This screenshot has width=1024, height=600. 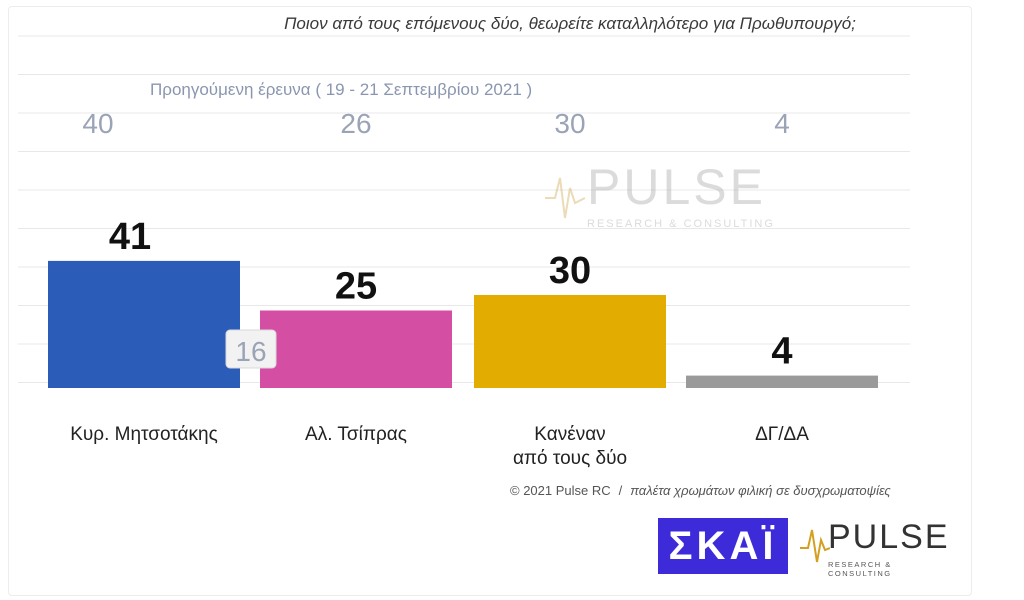 I want to click on skai-logo: ΣΚΑΪ, so click(x=723, y=546).